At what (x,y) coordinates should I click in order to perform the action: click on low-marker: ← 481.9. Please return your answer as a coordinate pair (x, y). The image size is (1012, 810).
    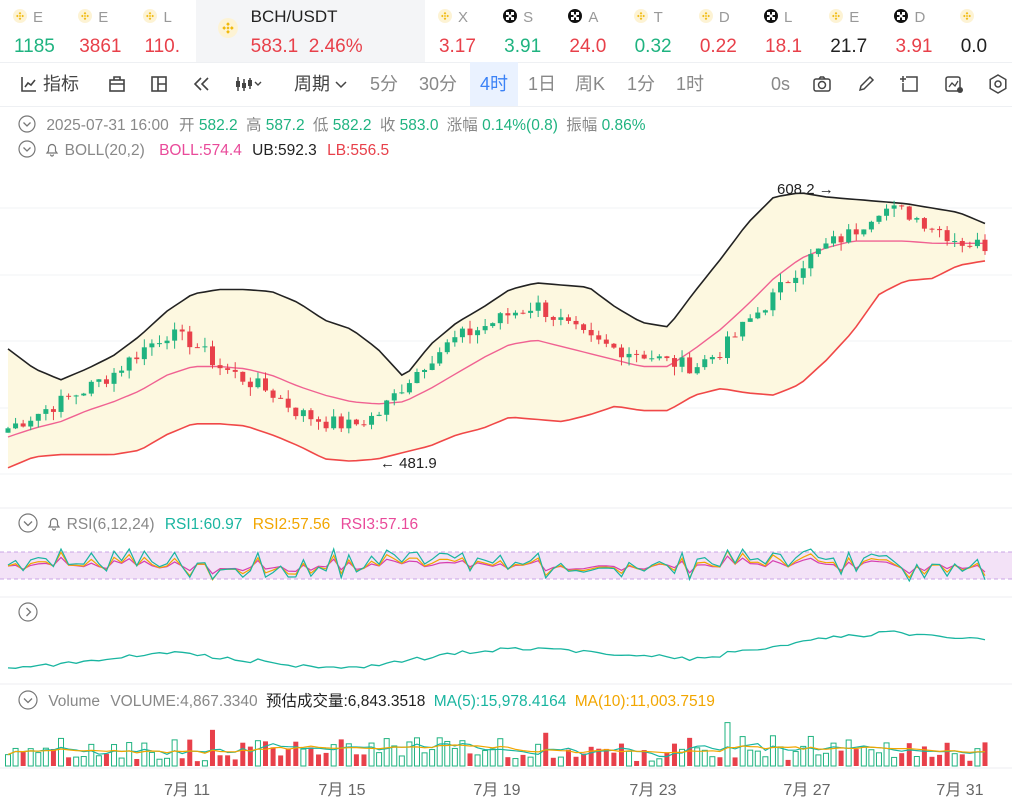
    Looking at the image, I should click on (408, 463).